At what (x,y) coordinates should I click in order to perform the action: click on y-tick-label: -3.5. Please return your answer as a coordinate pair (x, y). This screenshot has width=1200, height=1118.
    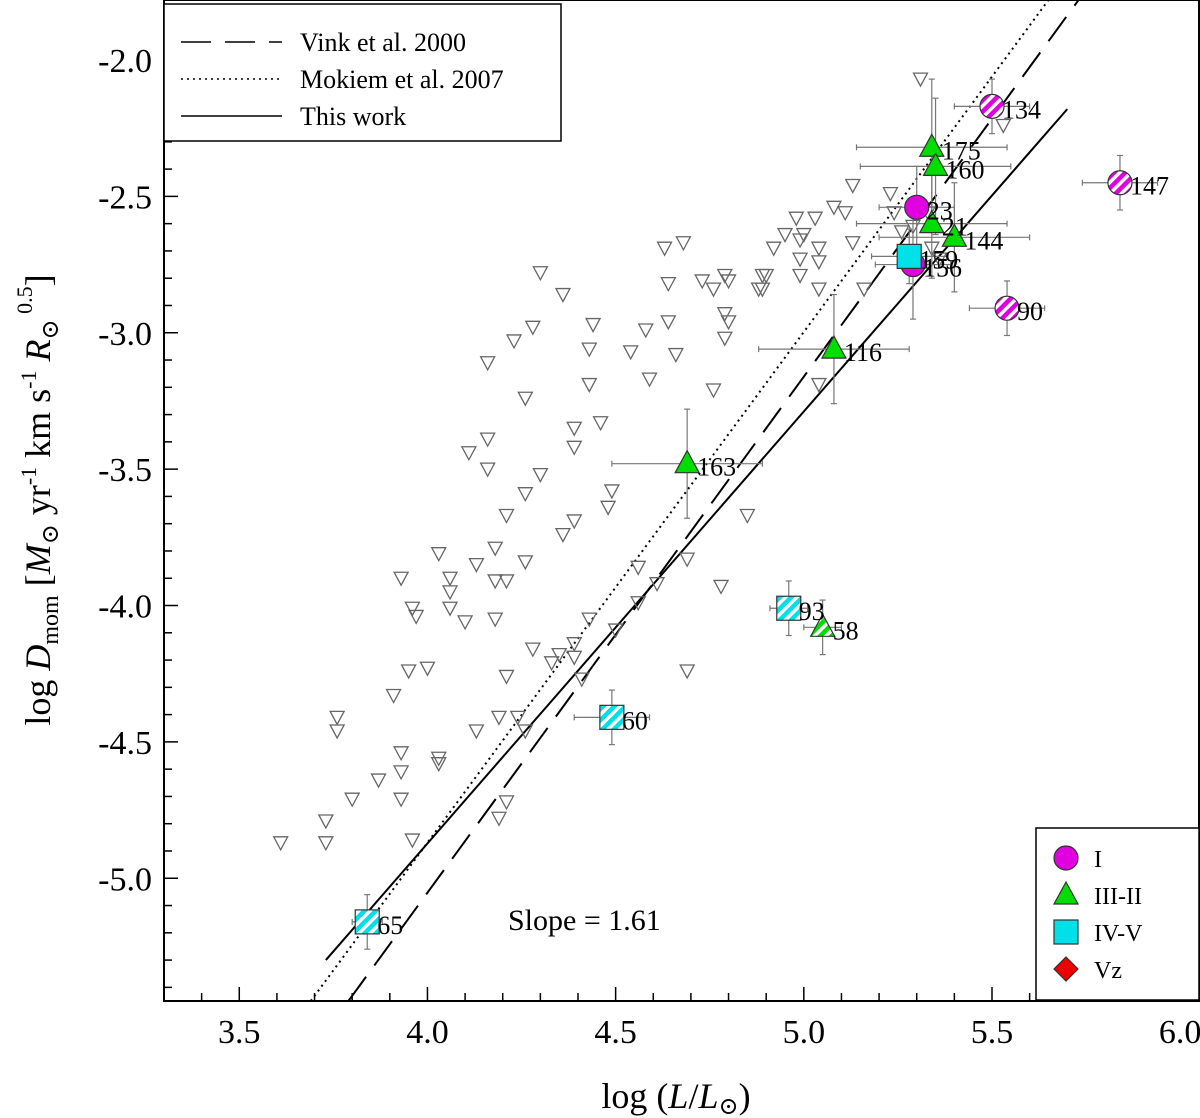
    Looking at the image, I should click on (125, 470).